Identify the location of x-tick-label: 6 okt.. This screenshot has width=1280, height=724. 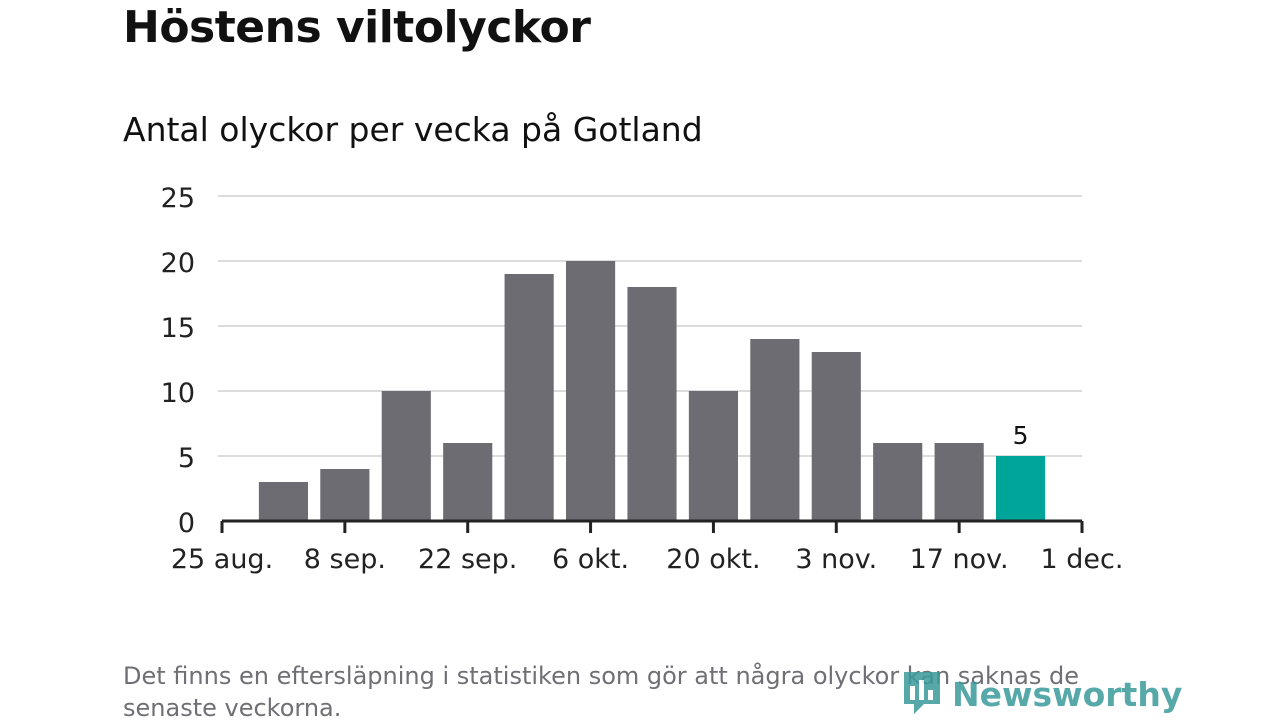
(590, 559).